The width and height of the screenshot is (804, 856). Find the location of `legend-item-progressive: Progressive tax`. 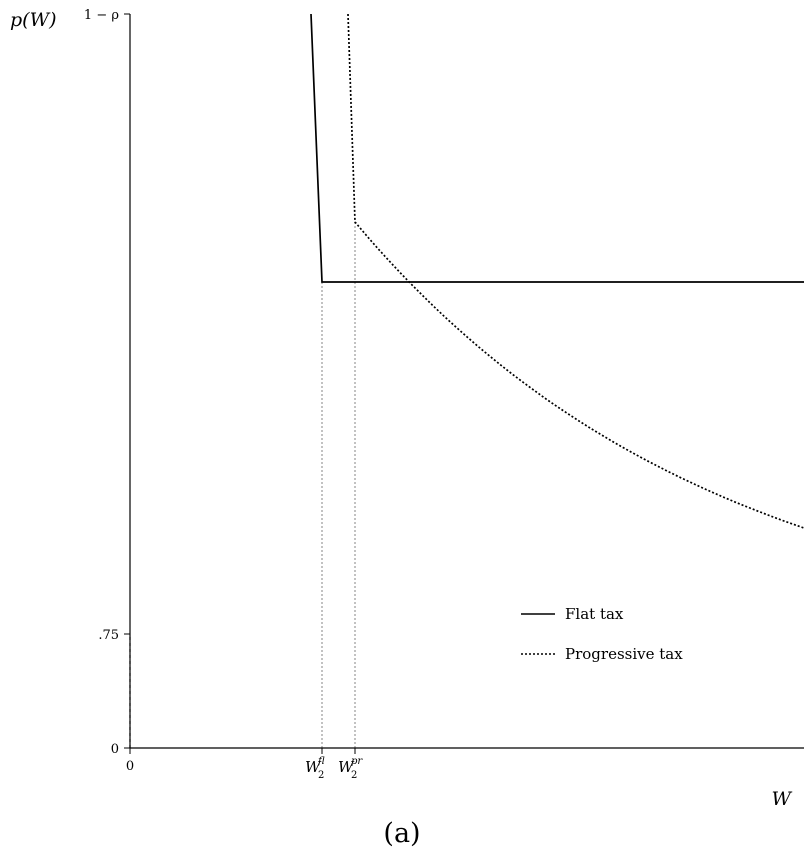

legend-item-progressive: Progressive tax is located at coordinates (602, 654).